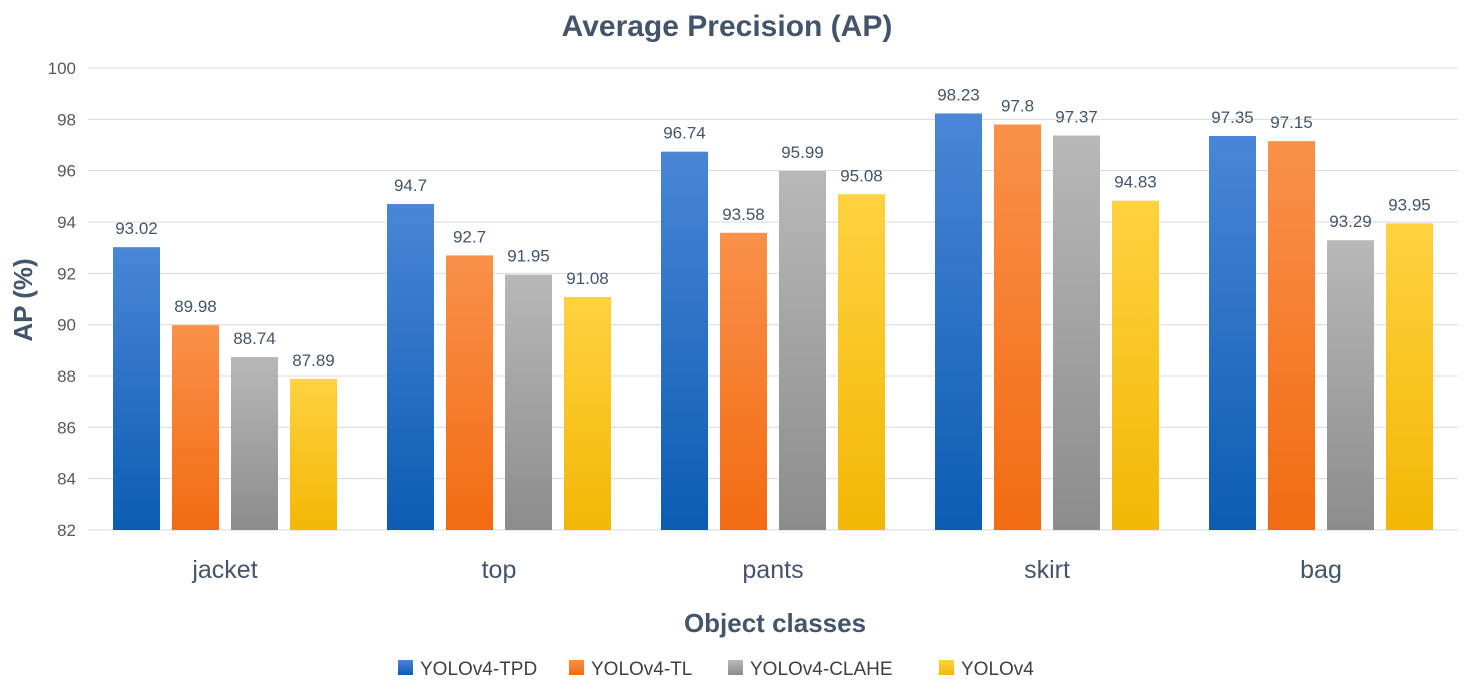  I want to click on x-axis-ticks: jacket top pants skirt bag, so click(766, 570).